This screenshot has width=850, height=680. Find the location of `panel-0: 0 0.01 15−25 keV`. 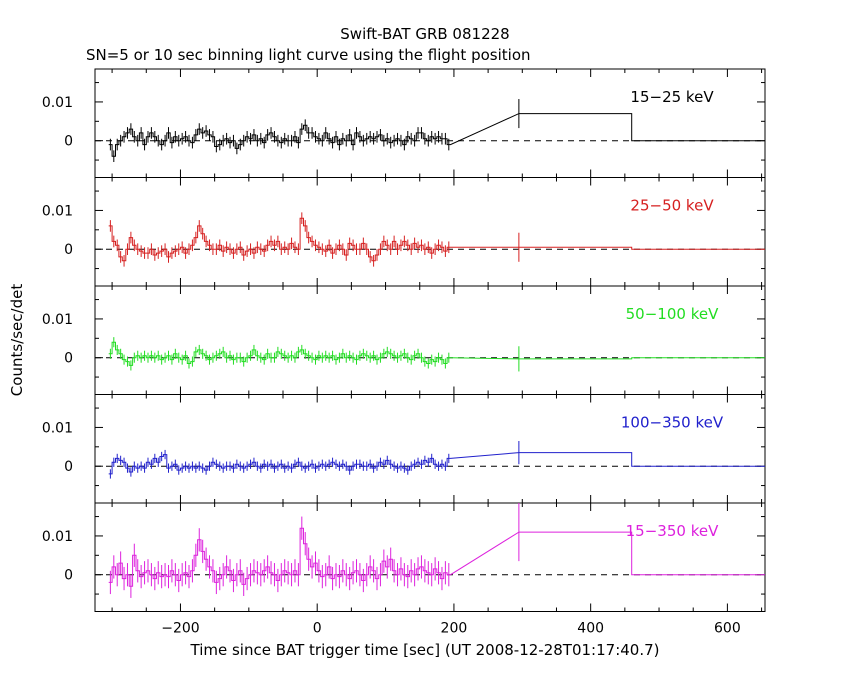

panel-0: 0 0.01 15−25 keV is located at coordinates (404, 123).